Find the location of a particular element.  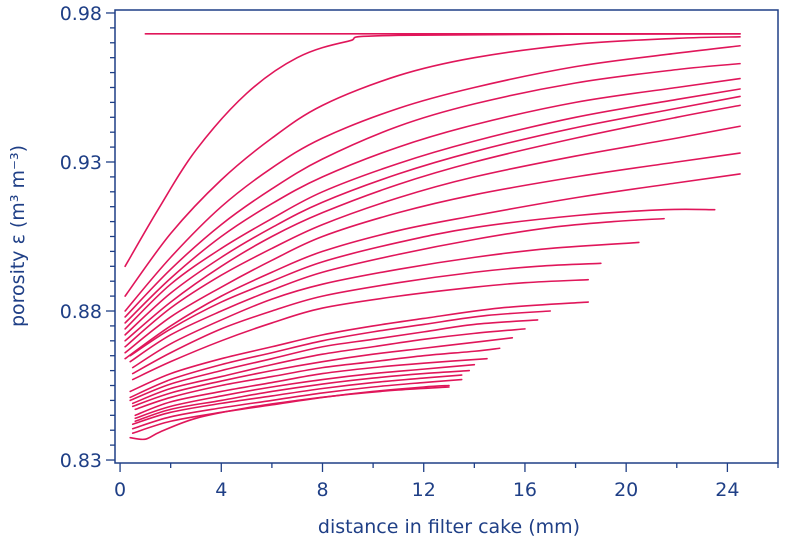

y-tick-label: 0.83 is located at coordinates (81, 461).